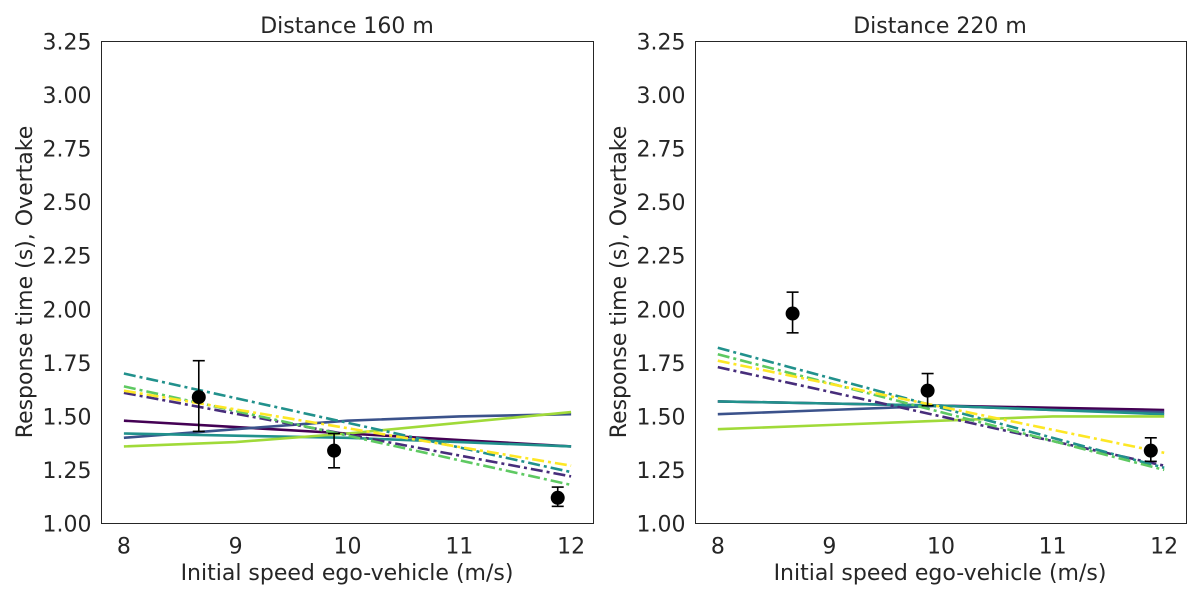 The width and height of the screenshot is (1200, 600). What do you see at coordinates (347, 26) in the screenshot?
I see `chart-title: Distance 160 m` at bounding box center [347, 26].